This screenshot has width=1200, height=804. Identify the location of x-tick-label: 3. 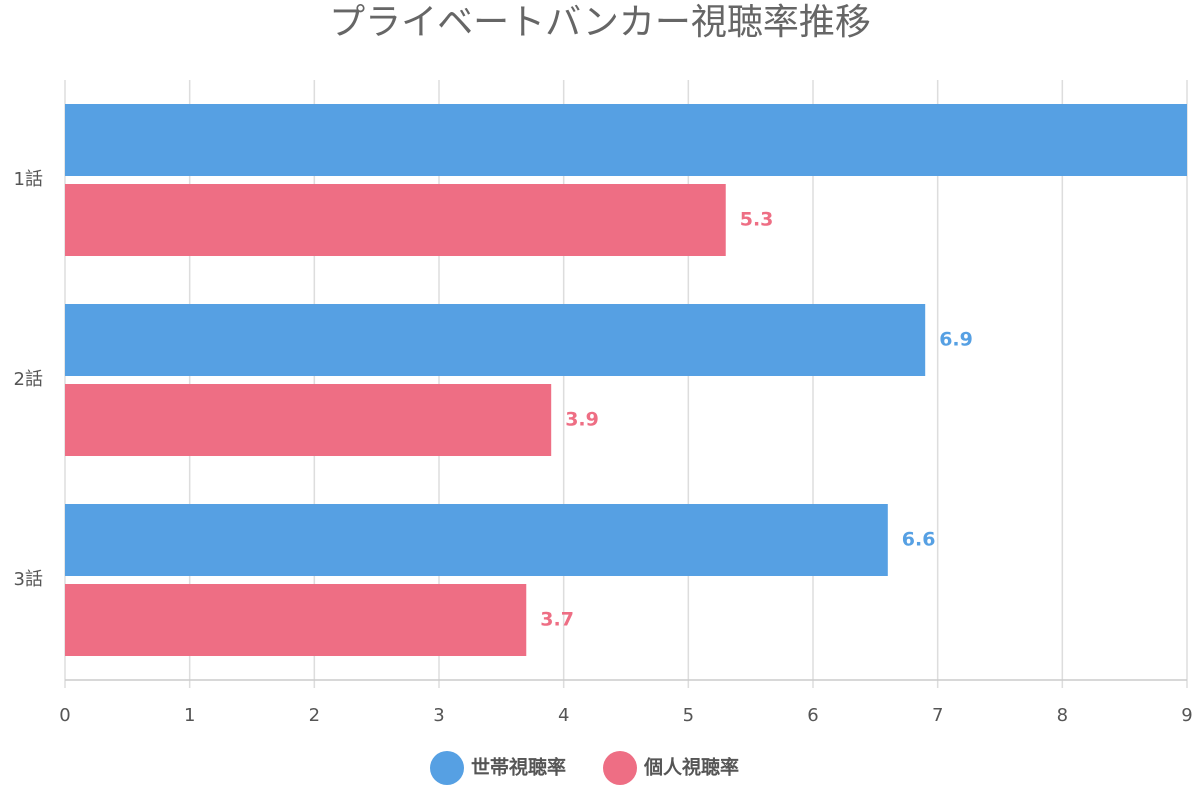
(438, 715).